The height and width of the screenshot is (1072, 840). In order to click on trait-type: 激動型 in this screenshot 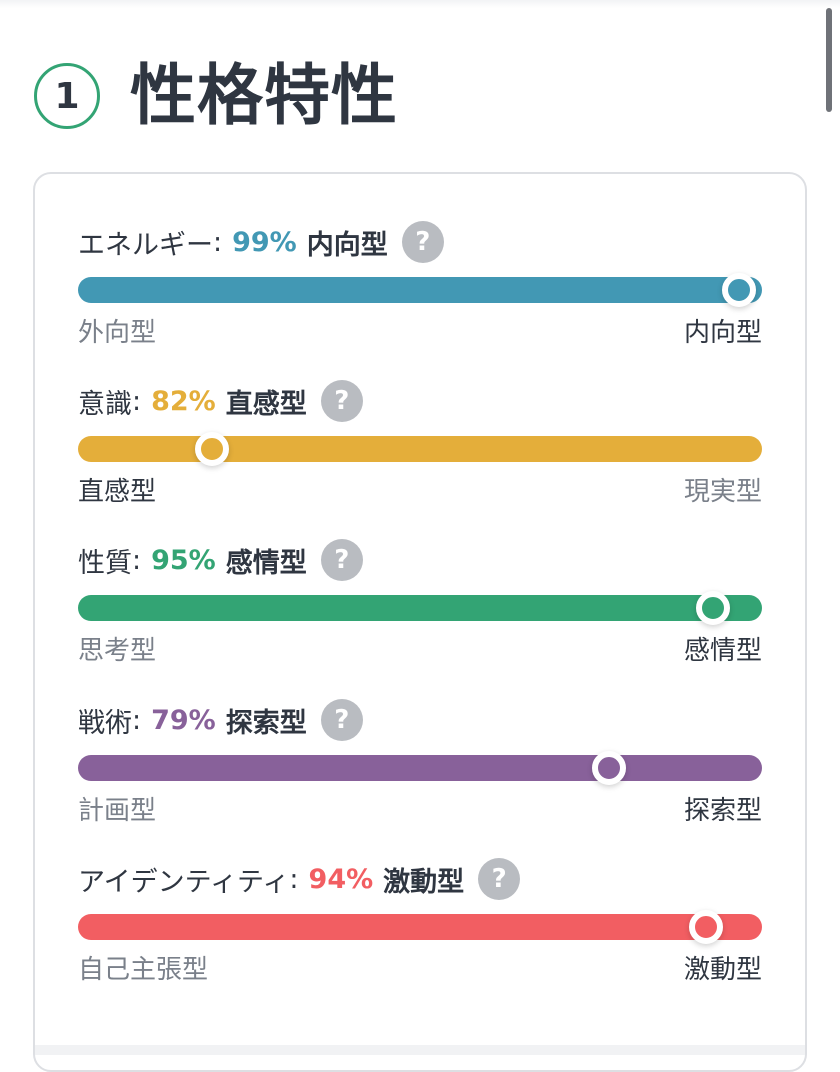, I will do `click(424, 882)`.